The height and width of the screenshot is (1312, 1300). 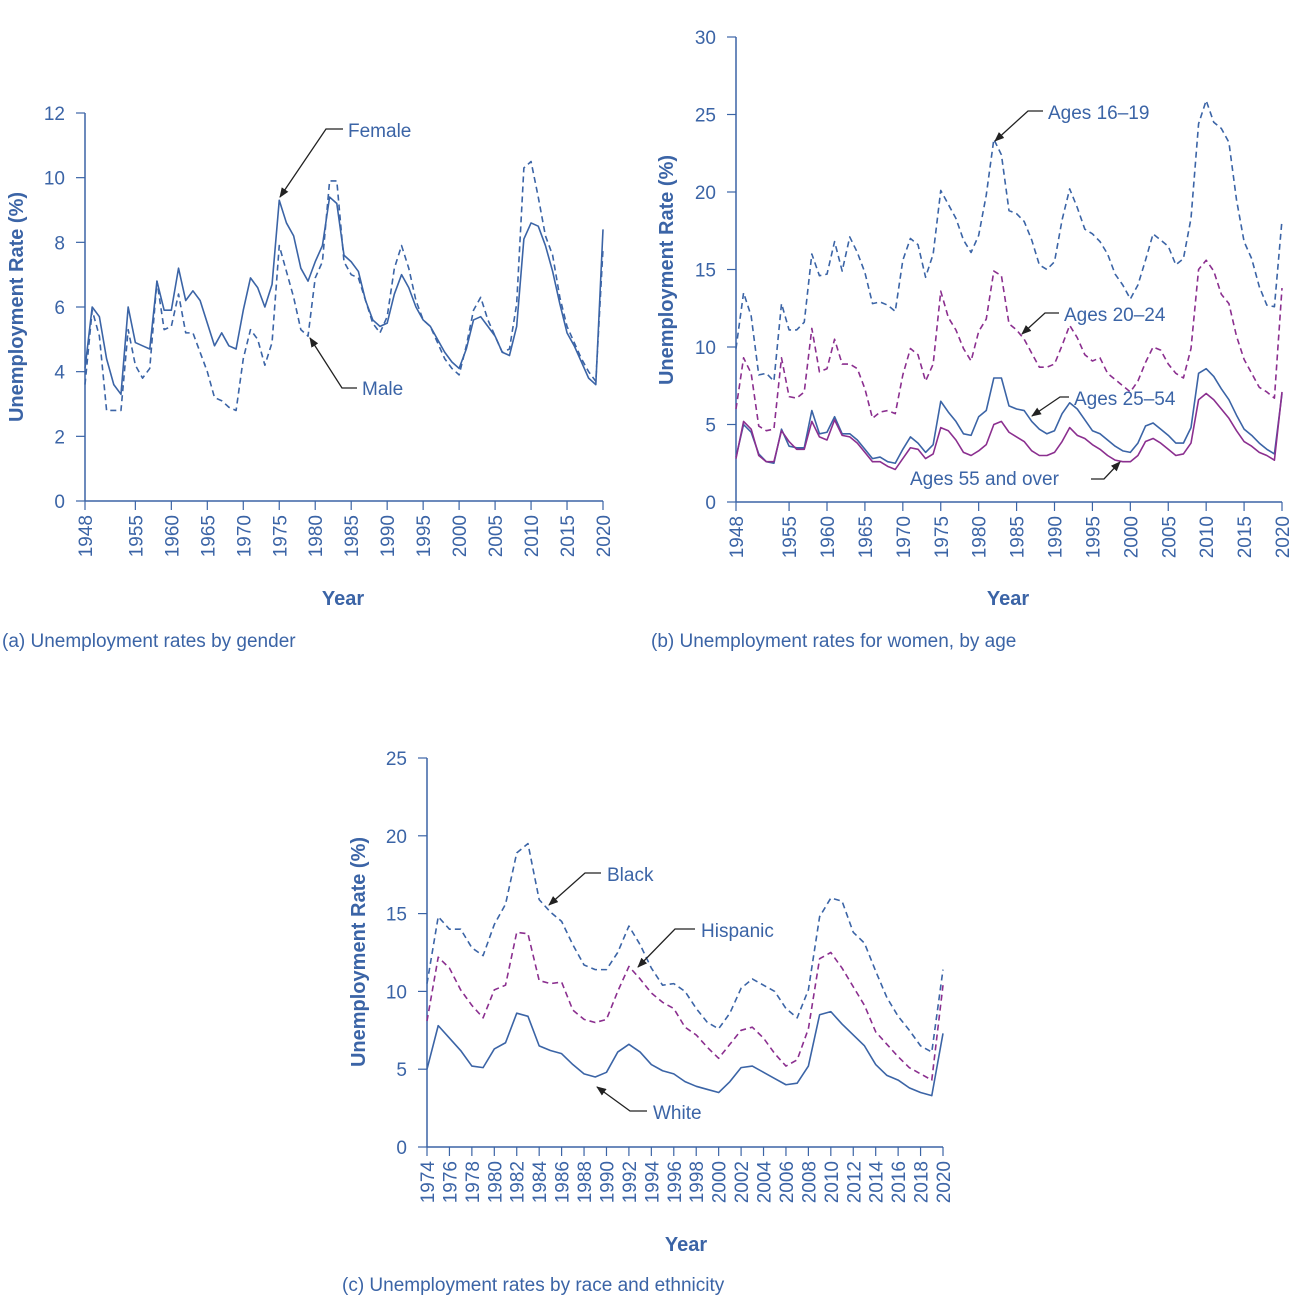 I want to click on x-tick-label: 1974, so click(x=428, y=1182).